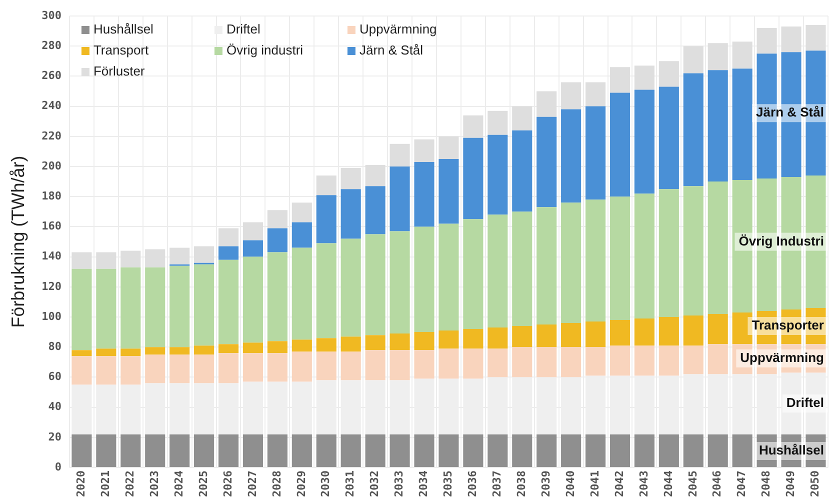 The image size is (832, 500). What do you see at coordinates (668, 484) in the screenshot?
I see `x-tick-label: 2044` at bounding box center [668, 484].